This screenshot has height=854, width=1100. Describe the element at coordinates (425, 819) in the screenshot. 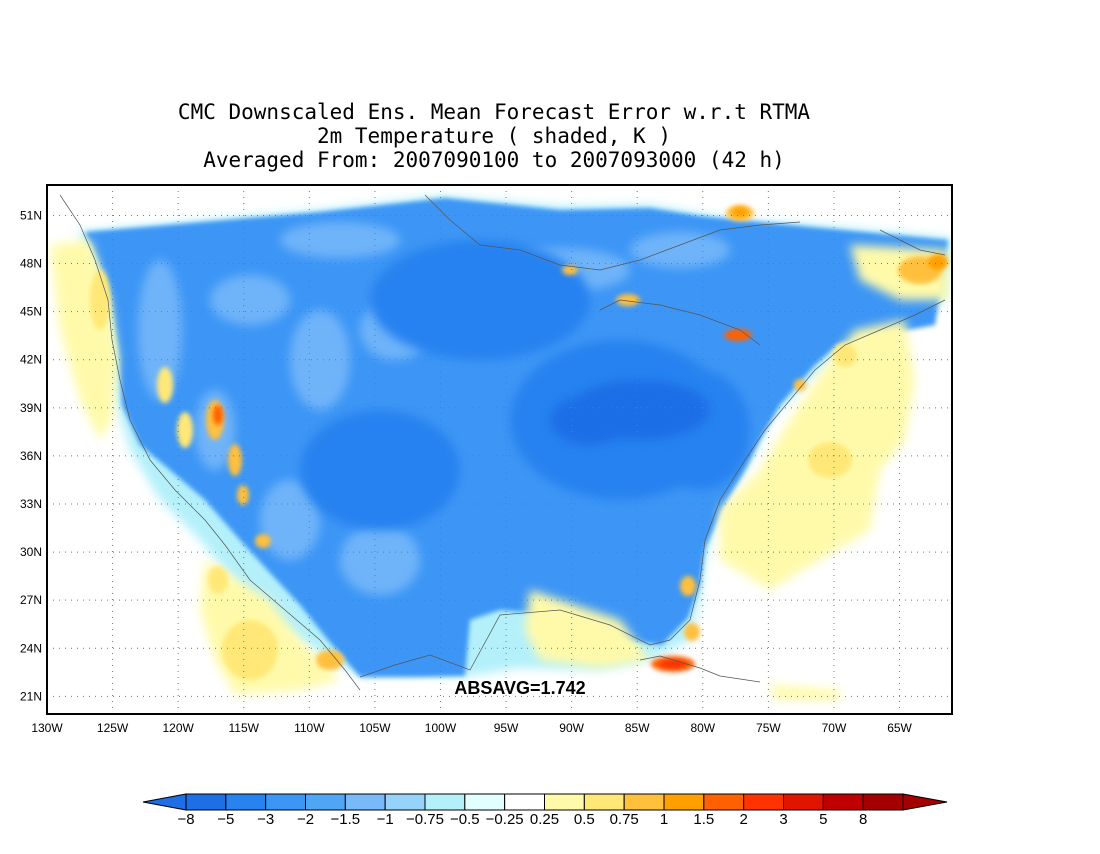

I see `colorbar-label: −0.75` at that location.